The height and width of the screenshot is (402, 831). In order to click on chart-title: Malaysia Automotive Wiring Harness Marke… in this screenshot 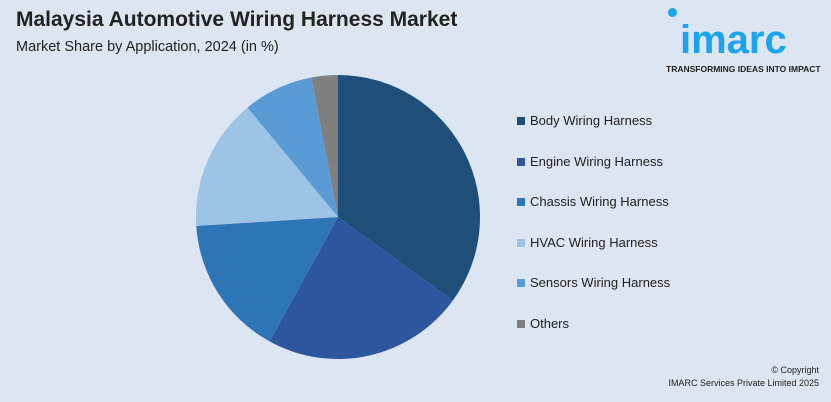, I will do `click(237, 19)`.